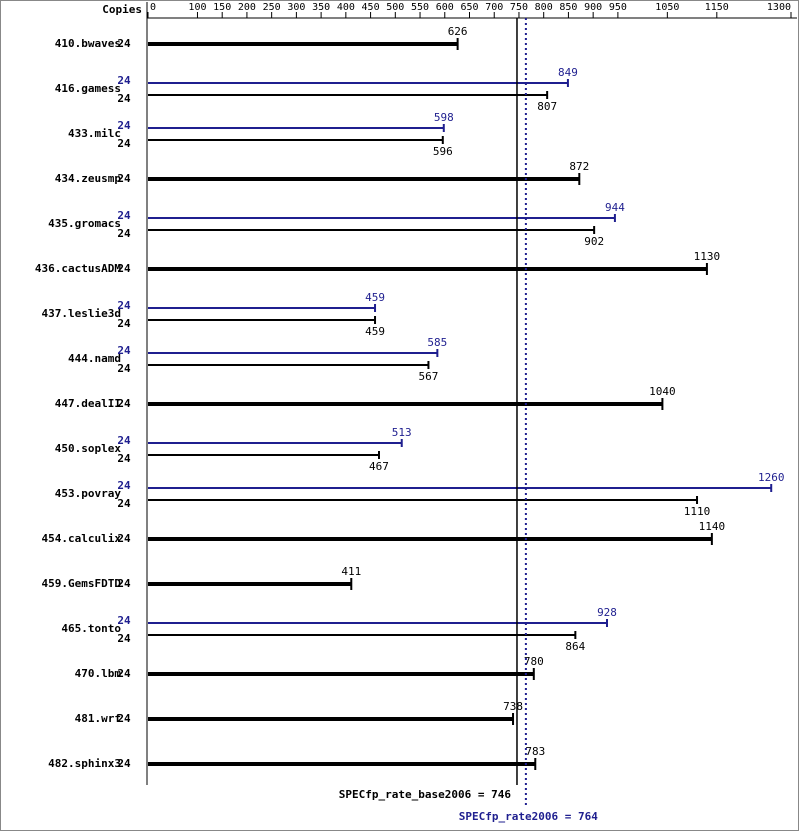  What do you see at coordinates (717, 7) in the screenshot?
I see `x-tick-label: 1150` at bounding box center [717, 7].